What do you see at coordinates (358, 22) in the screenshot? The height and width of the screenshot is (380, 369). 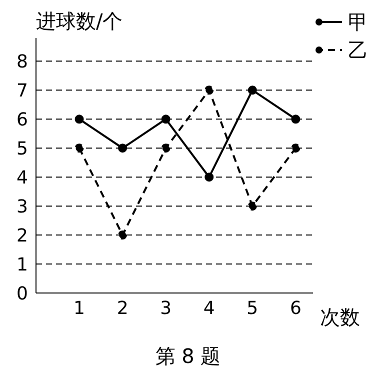 I see `legend-label: 甲` at bounding box center [358, 22].